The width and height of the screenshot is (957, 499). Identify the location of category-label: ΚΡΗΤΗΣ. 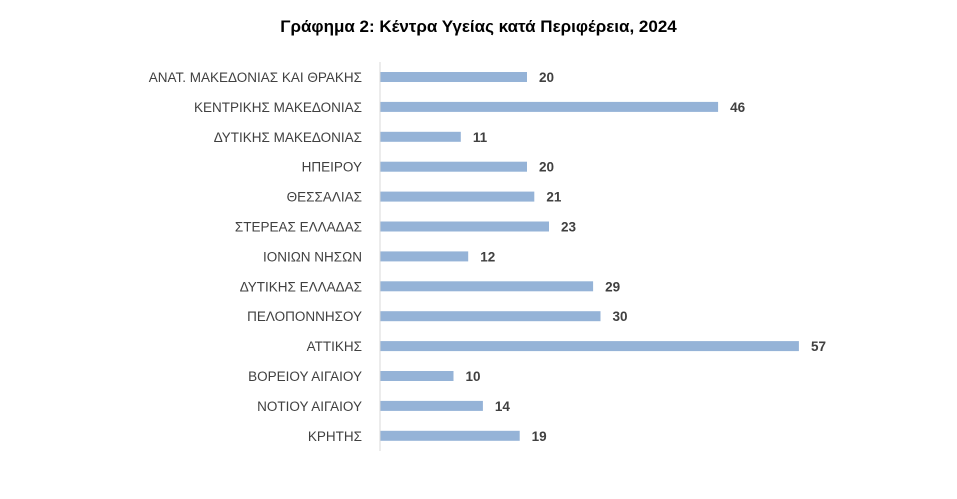
(335, 436).